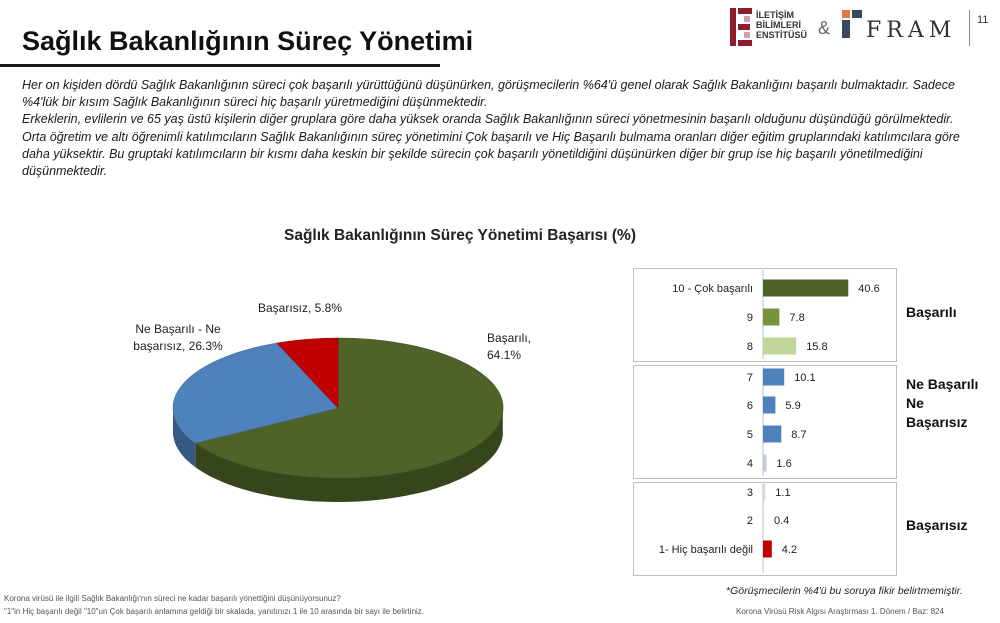  Describe the element at coordinates (868, 289) in the screenshot. I see `bar-value-label: 40.6` at that location.